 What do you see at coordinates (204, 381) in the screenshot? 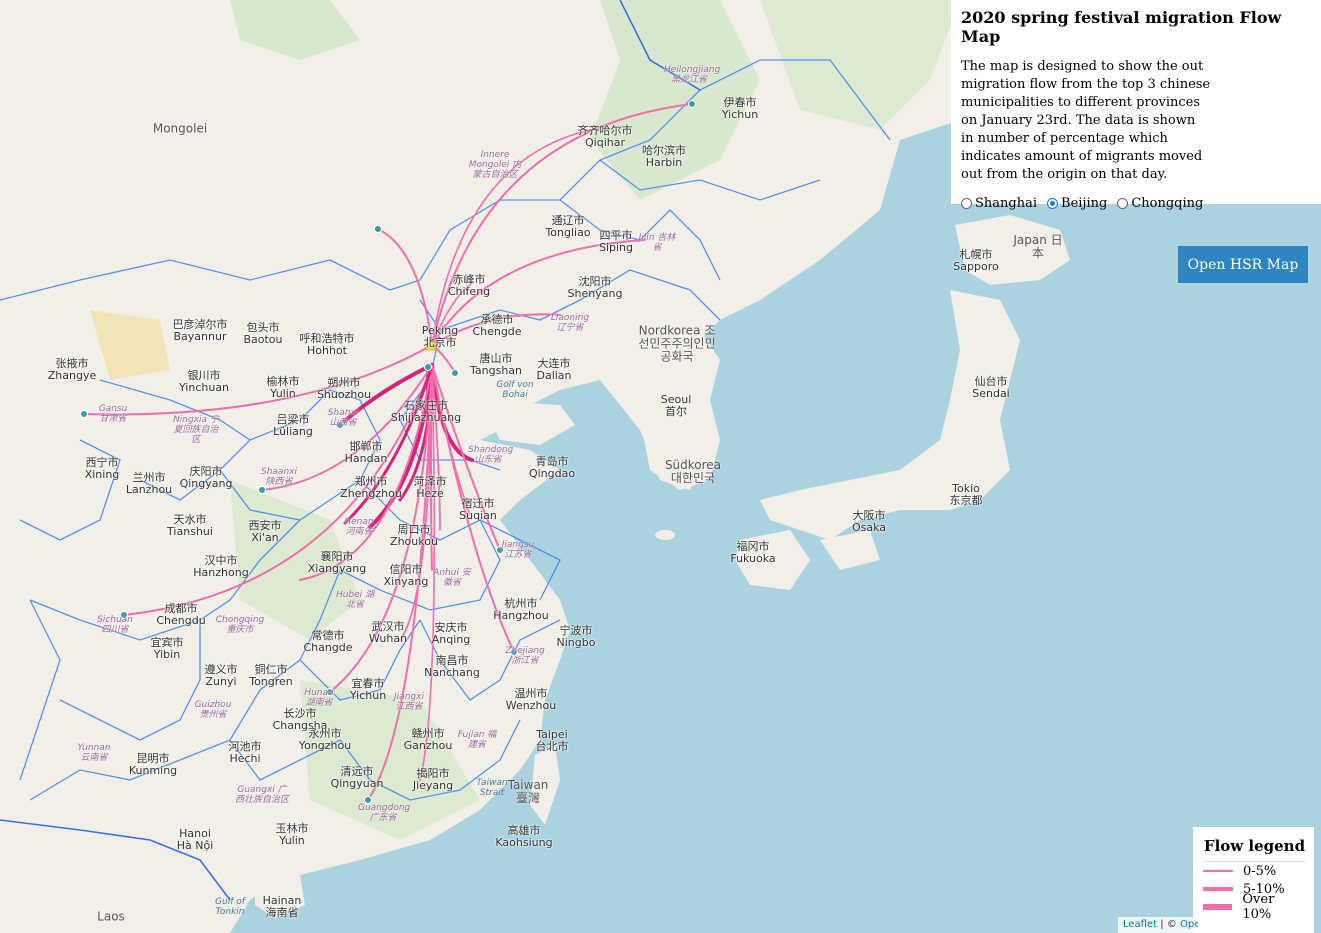
I see `city-label: 银川市 Yinchuan` at bounding box center [204, 381].